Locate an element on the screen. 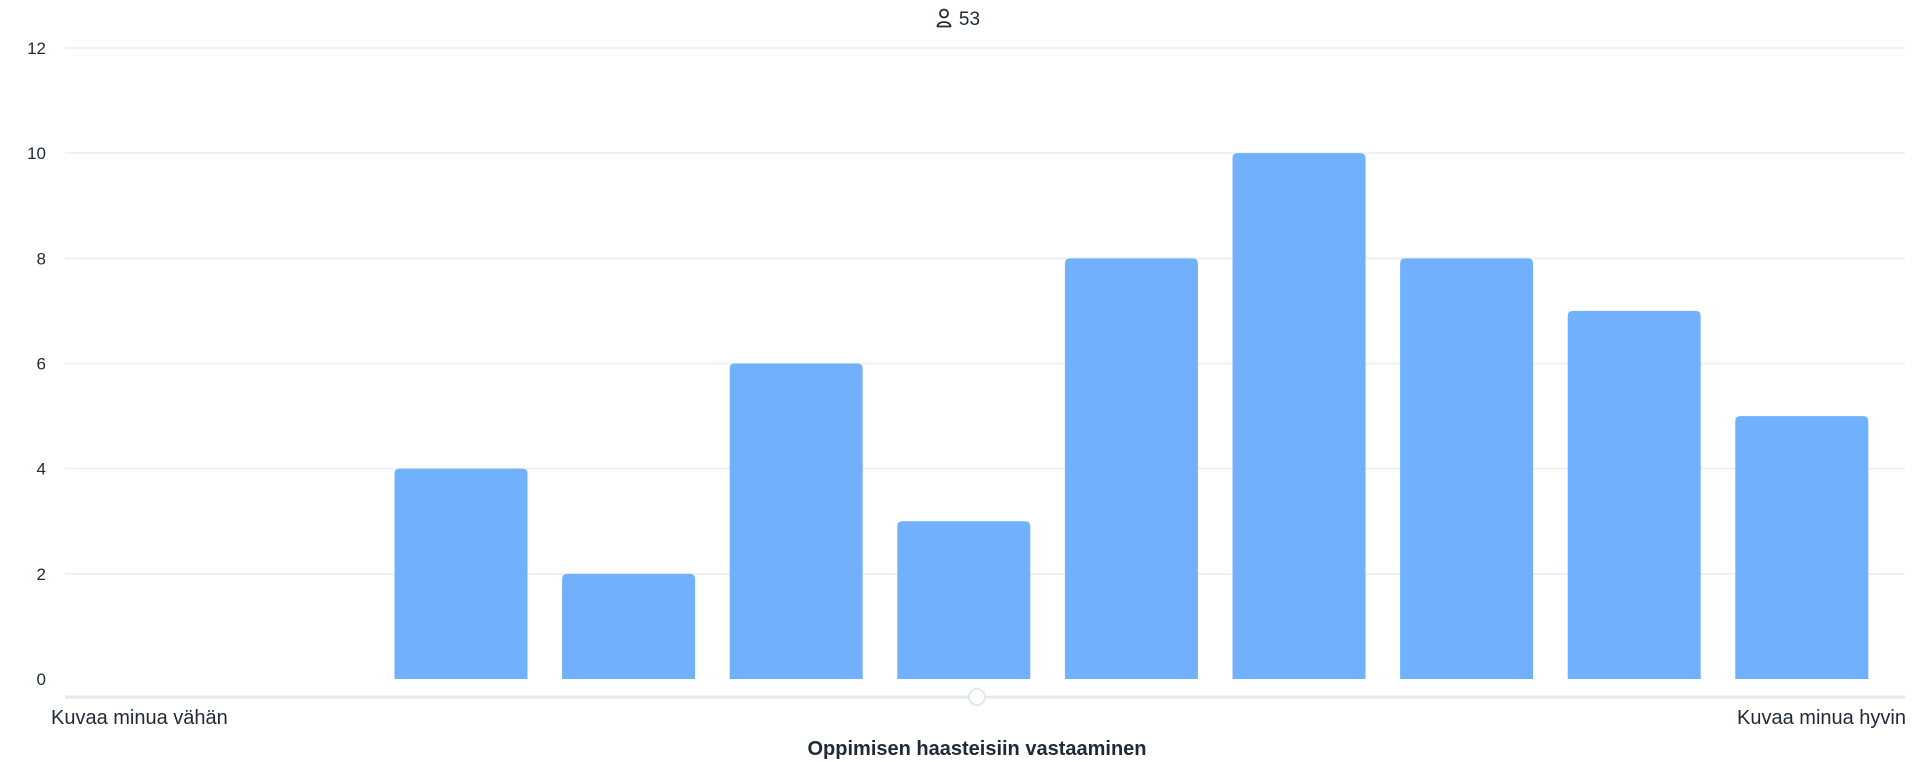  y-tick-label: 4 is located at coordinates (41, 469).